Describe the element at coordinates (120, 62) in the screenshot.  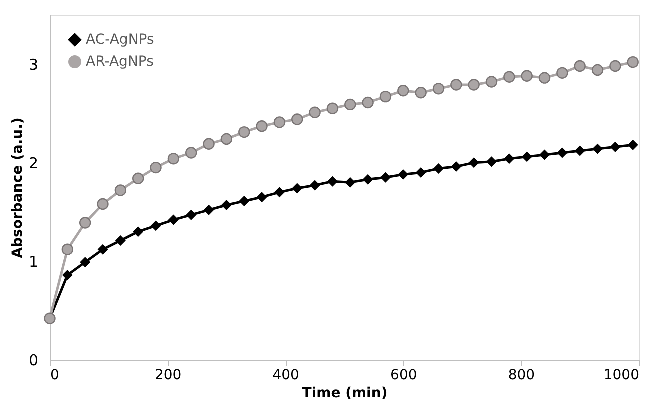
I see `legend-label: AR-AgNPs` at that location.